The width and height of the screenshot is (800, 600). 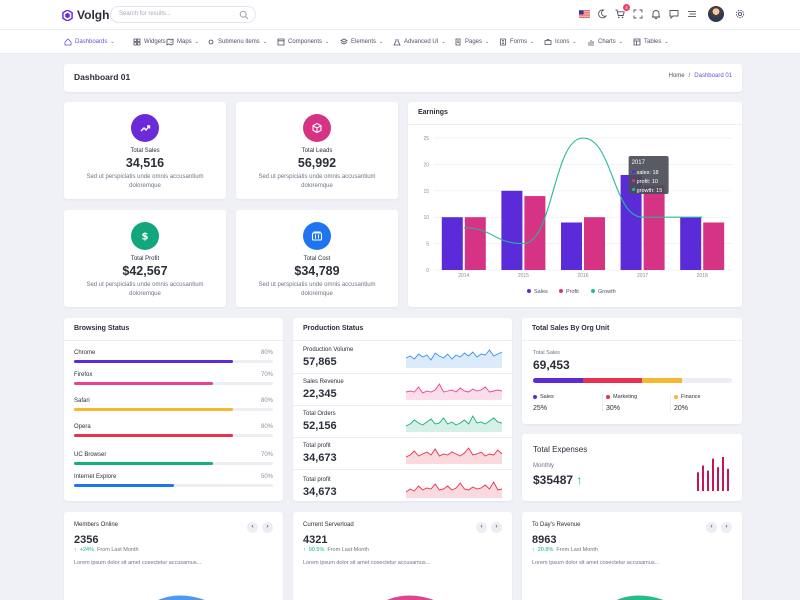 I want to click on menu-item-tables: Tables ⌄, so click(x=651, y=42).